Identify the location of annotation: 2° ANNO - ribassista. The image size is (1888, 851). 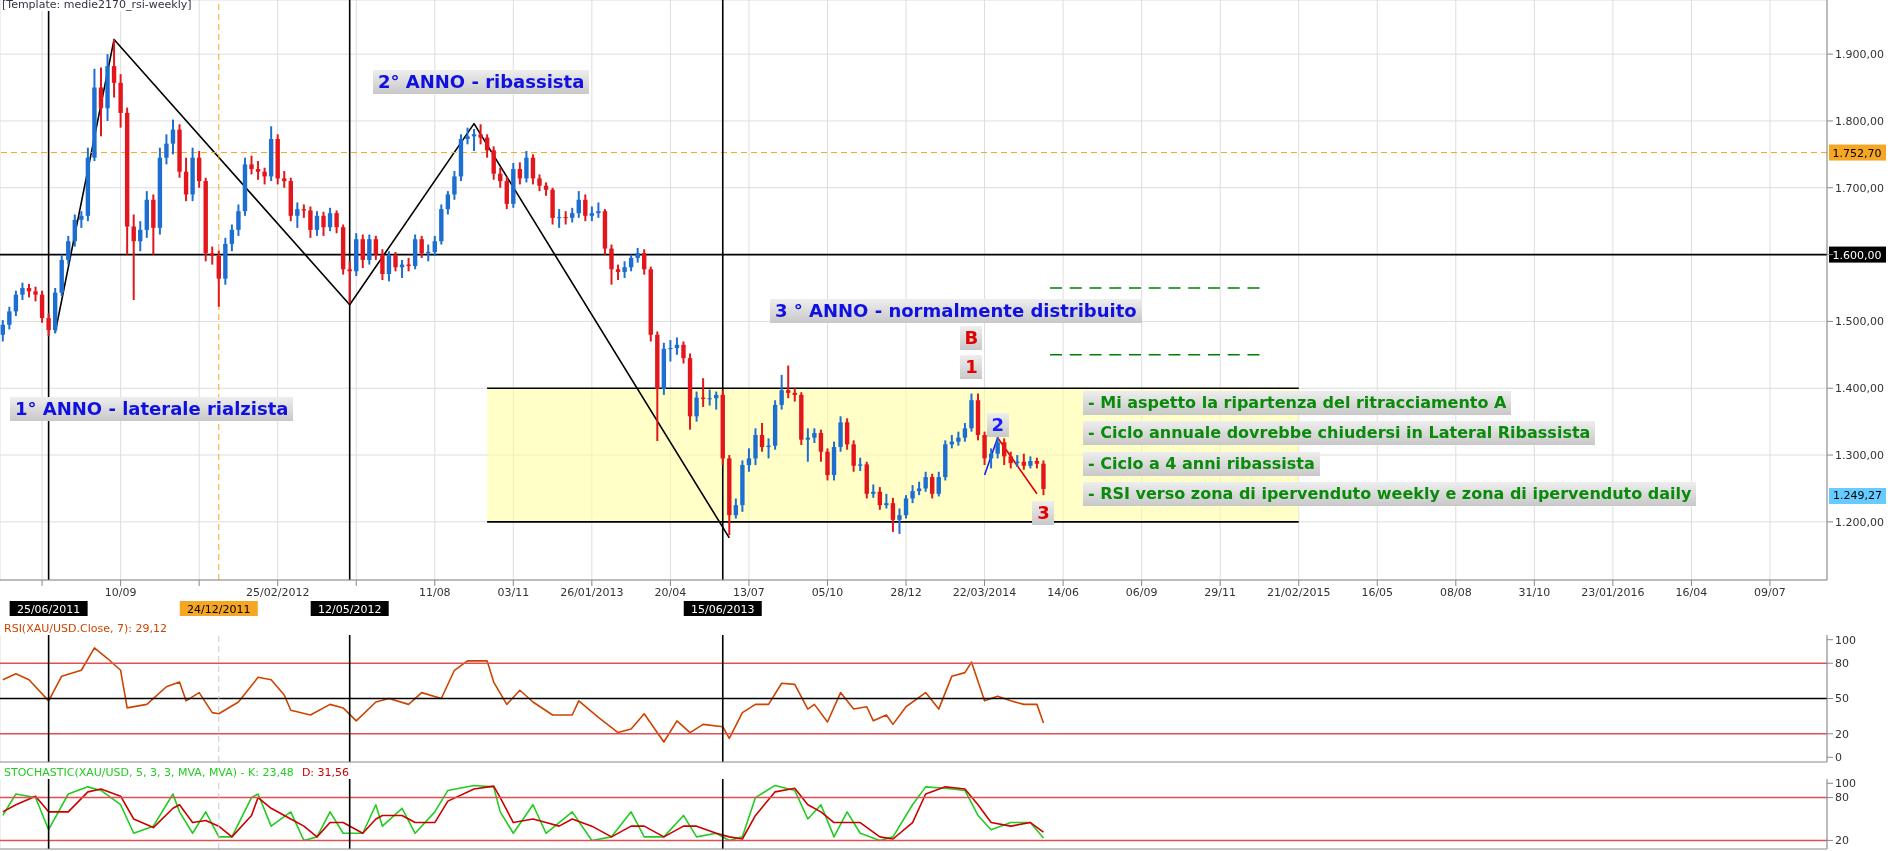
(481, 82).